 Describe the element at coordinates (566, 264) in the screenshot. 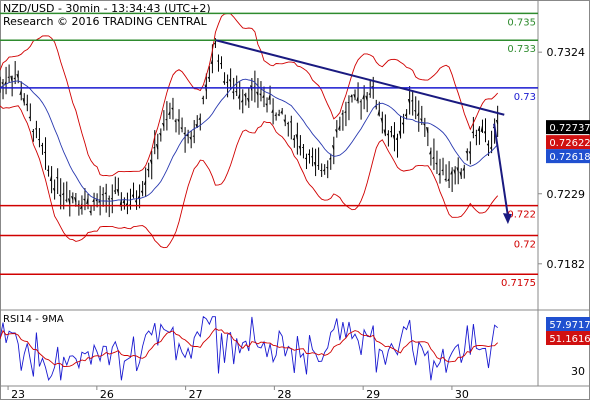

I see `y-tick-label: 0.7182` at that location.